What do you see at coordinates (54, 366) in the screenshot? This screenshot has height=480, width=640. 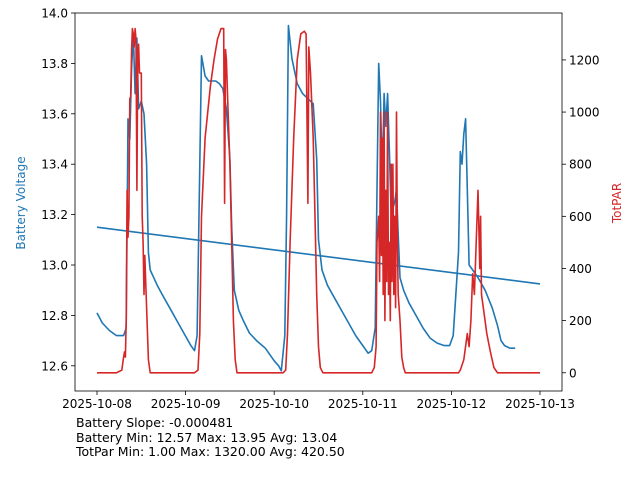 I see `left-tick-label: 12.6` at bounding box center [54, 366].